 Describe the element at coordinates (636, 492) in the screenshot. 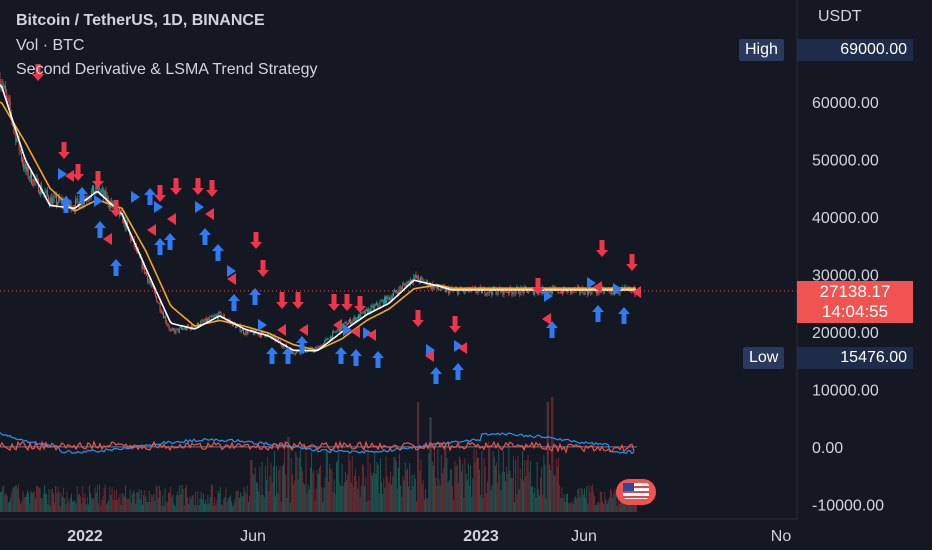

I see `us-flag-icon` at that location.